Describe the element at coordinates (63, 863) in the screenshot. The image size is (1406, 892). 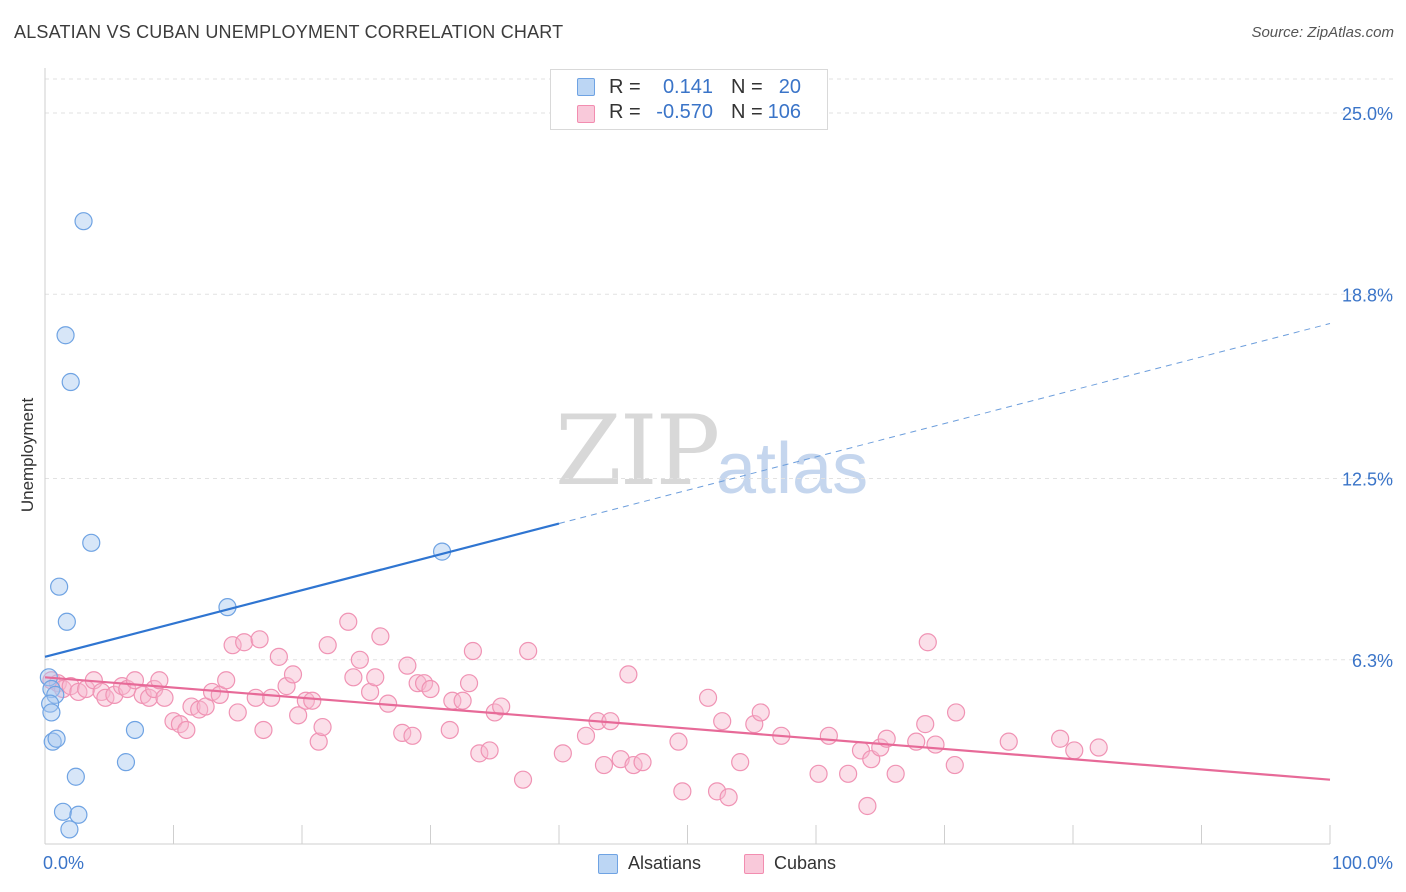
I see `x-tick-label: 0.0%` at that location.